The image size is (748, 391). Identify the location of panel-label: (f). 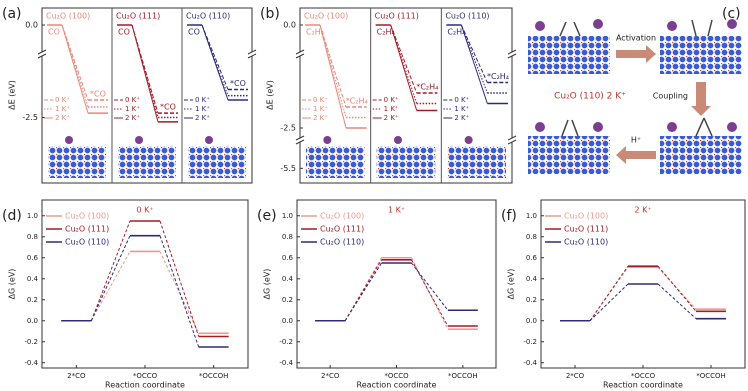
(509, 216).